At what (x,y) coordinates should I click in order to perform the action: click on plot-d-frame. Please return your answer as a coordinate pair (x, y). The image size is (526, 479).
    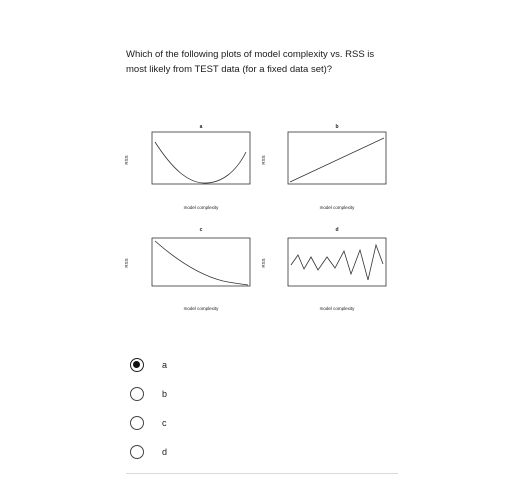
    Looking at the image, I should click on (337, 262).